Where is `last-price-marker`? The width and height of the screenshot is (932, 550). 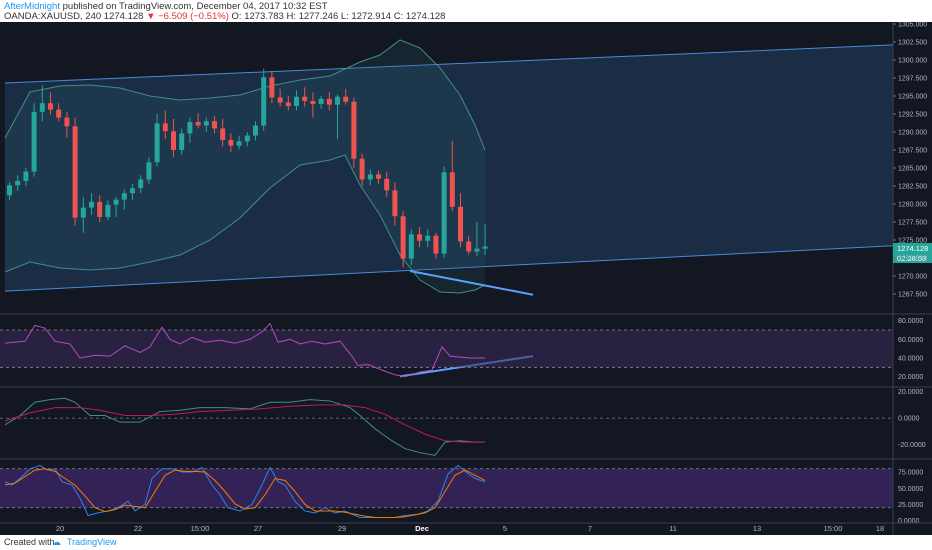
last-price-marker is located at coordinates (912, 248).